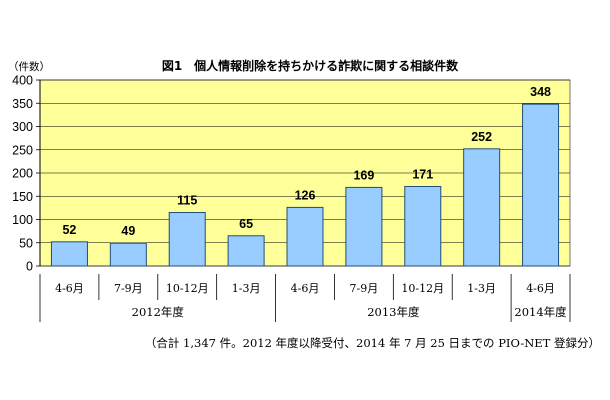 The width and height of the screenshot is (610, 400). I want to click on y-tick-label: 100, so click(22, 220).